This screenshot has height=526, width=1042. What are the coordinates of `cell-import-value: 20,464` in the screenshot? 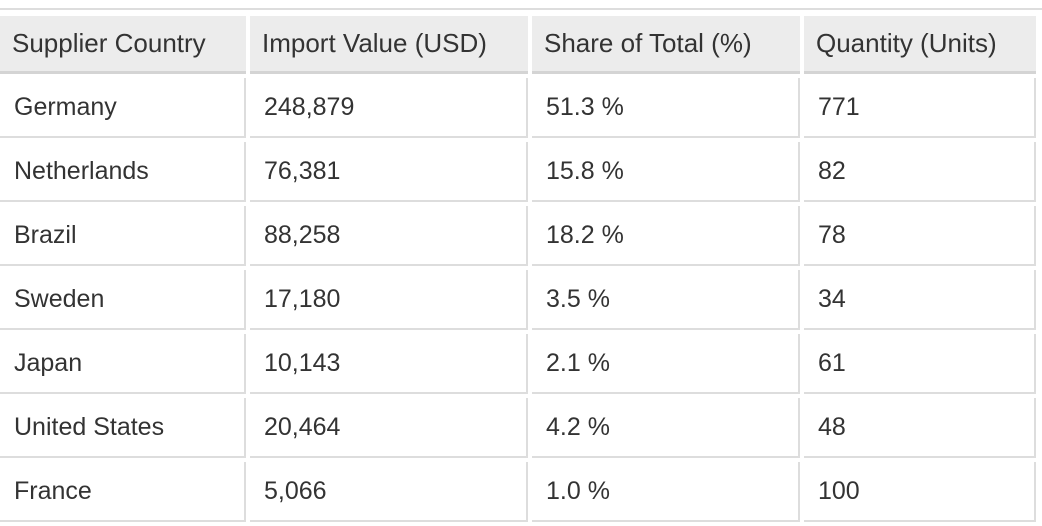 It's located at (389, 428).